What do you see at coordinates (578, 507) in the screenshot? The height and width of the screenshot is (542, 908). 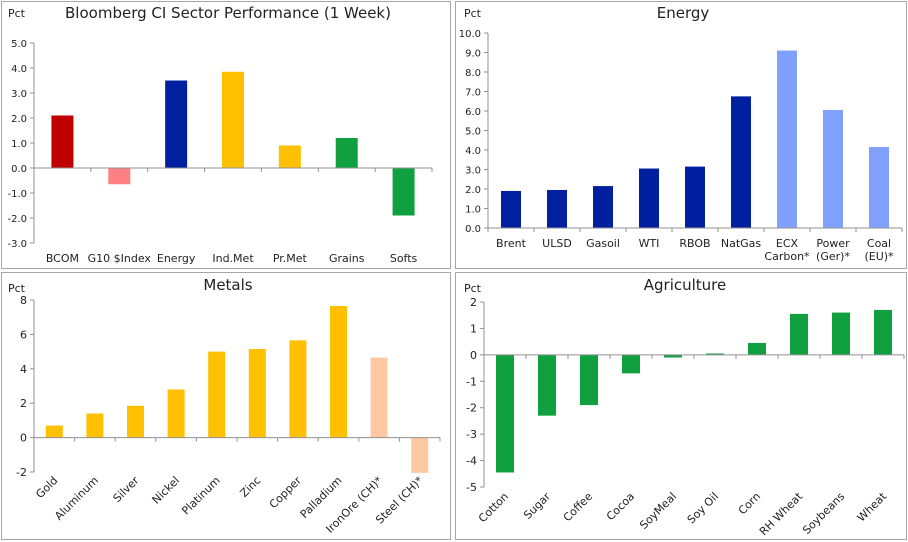 I see `category-label: Coffee` at bounding box center [578, 507].